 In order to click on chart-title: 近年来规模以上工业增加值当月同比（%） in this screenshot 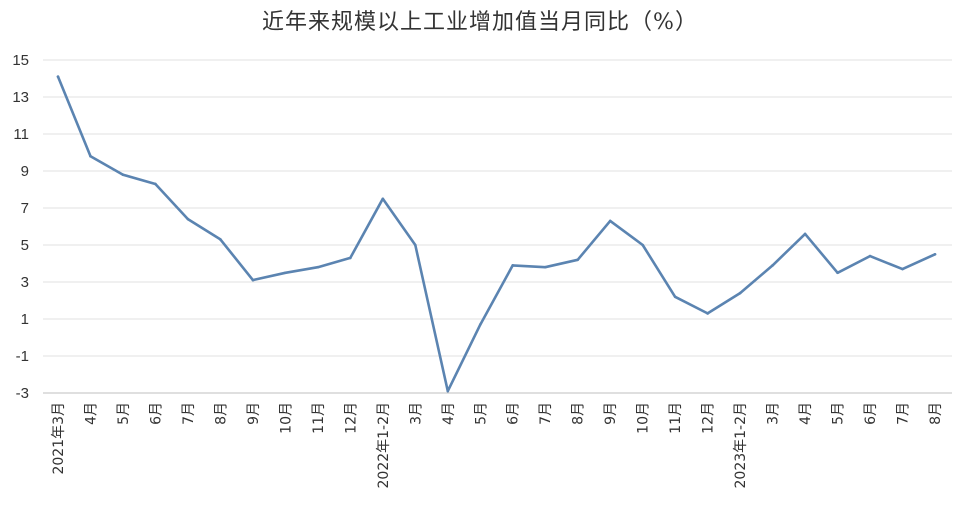, I will do `click(480, 22)`.